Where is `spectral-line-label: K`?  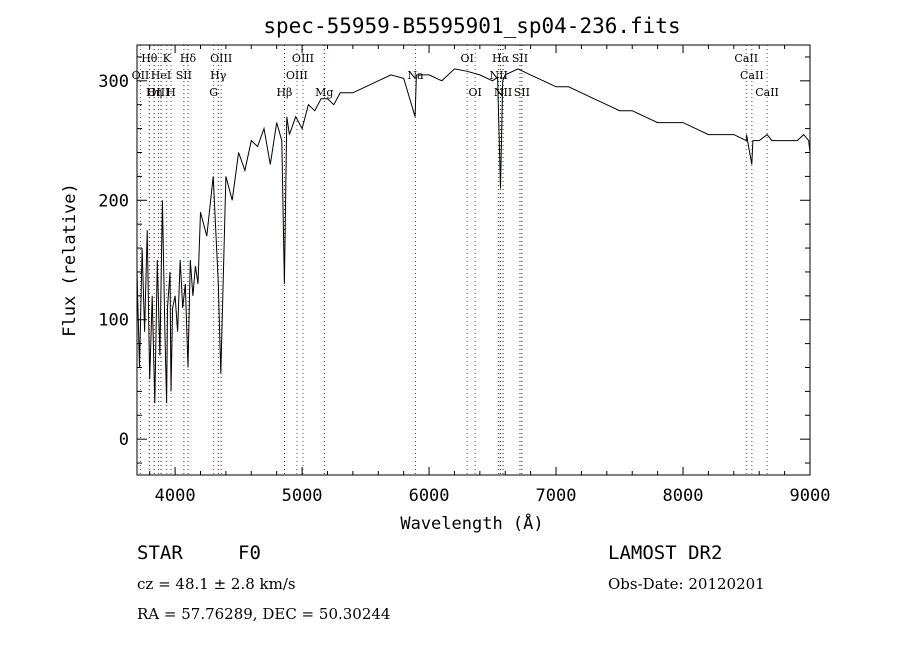
spectral-line-label: K is located at coordinates (167, 58).